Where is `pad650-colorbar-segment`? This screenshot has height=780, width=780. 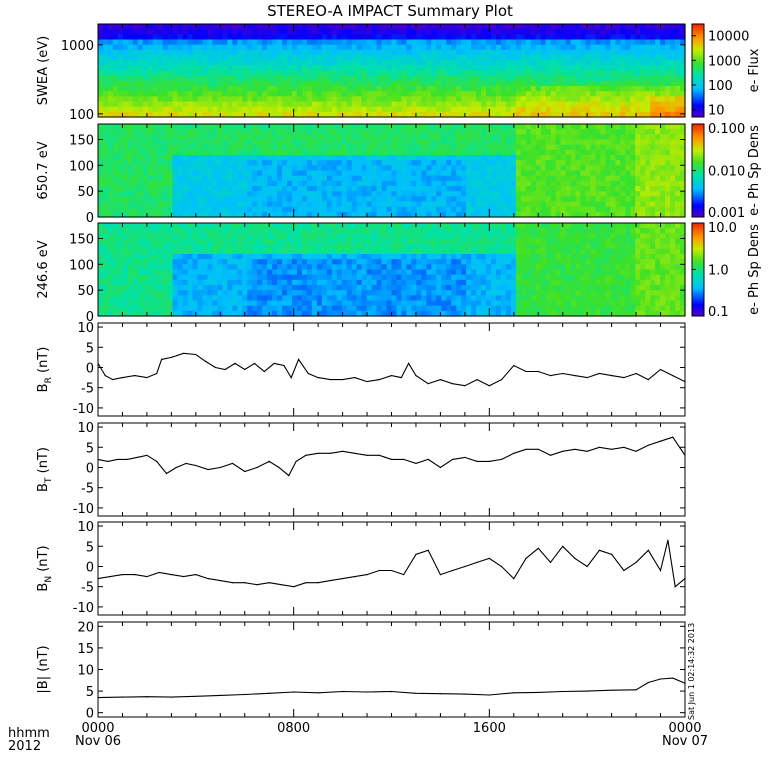
pad650-colorbar-segment is located at coordinates (698, 216).